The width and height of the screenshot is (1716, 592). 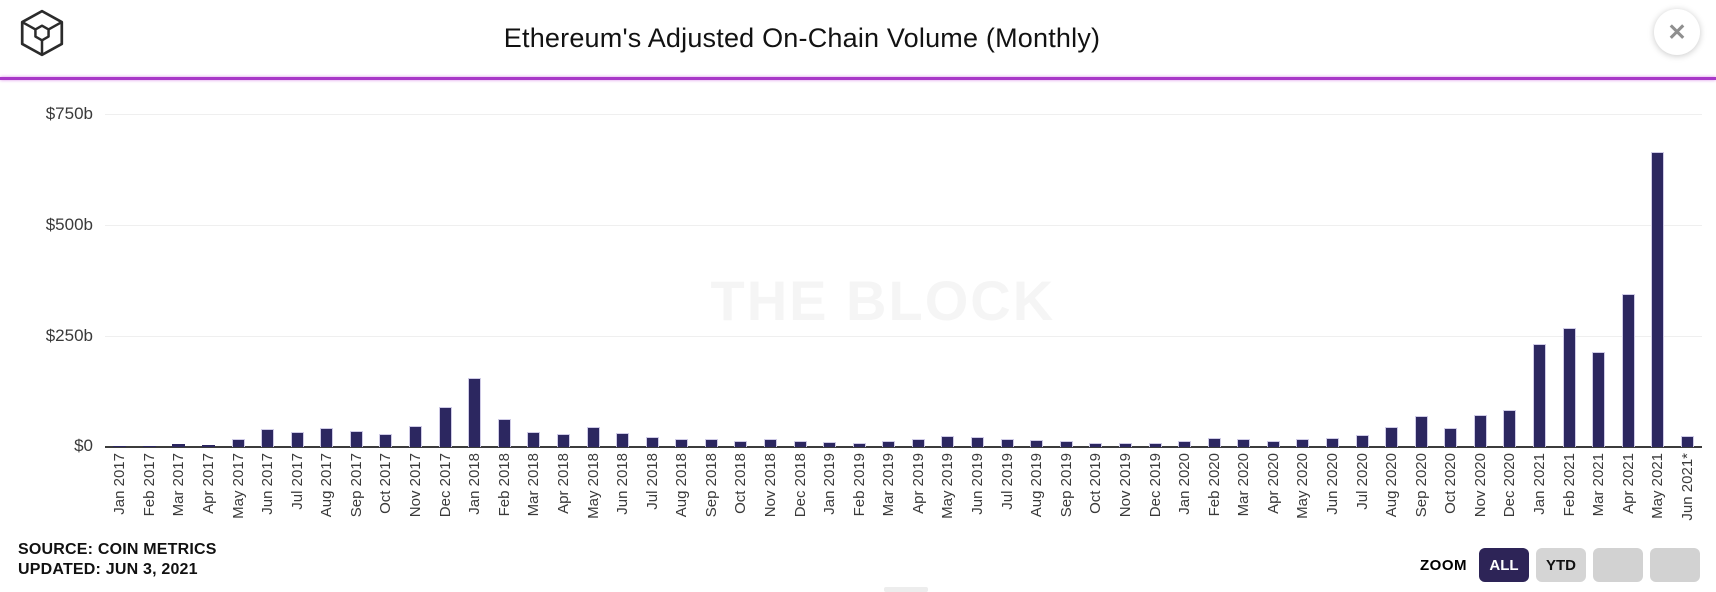 What do you see at coordinates (948, 441) in the screenshot?
I see `bar-may-2019` at bounding box center [948, 441].